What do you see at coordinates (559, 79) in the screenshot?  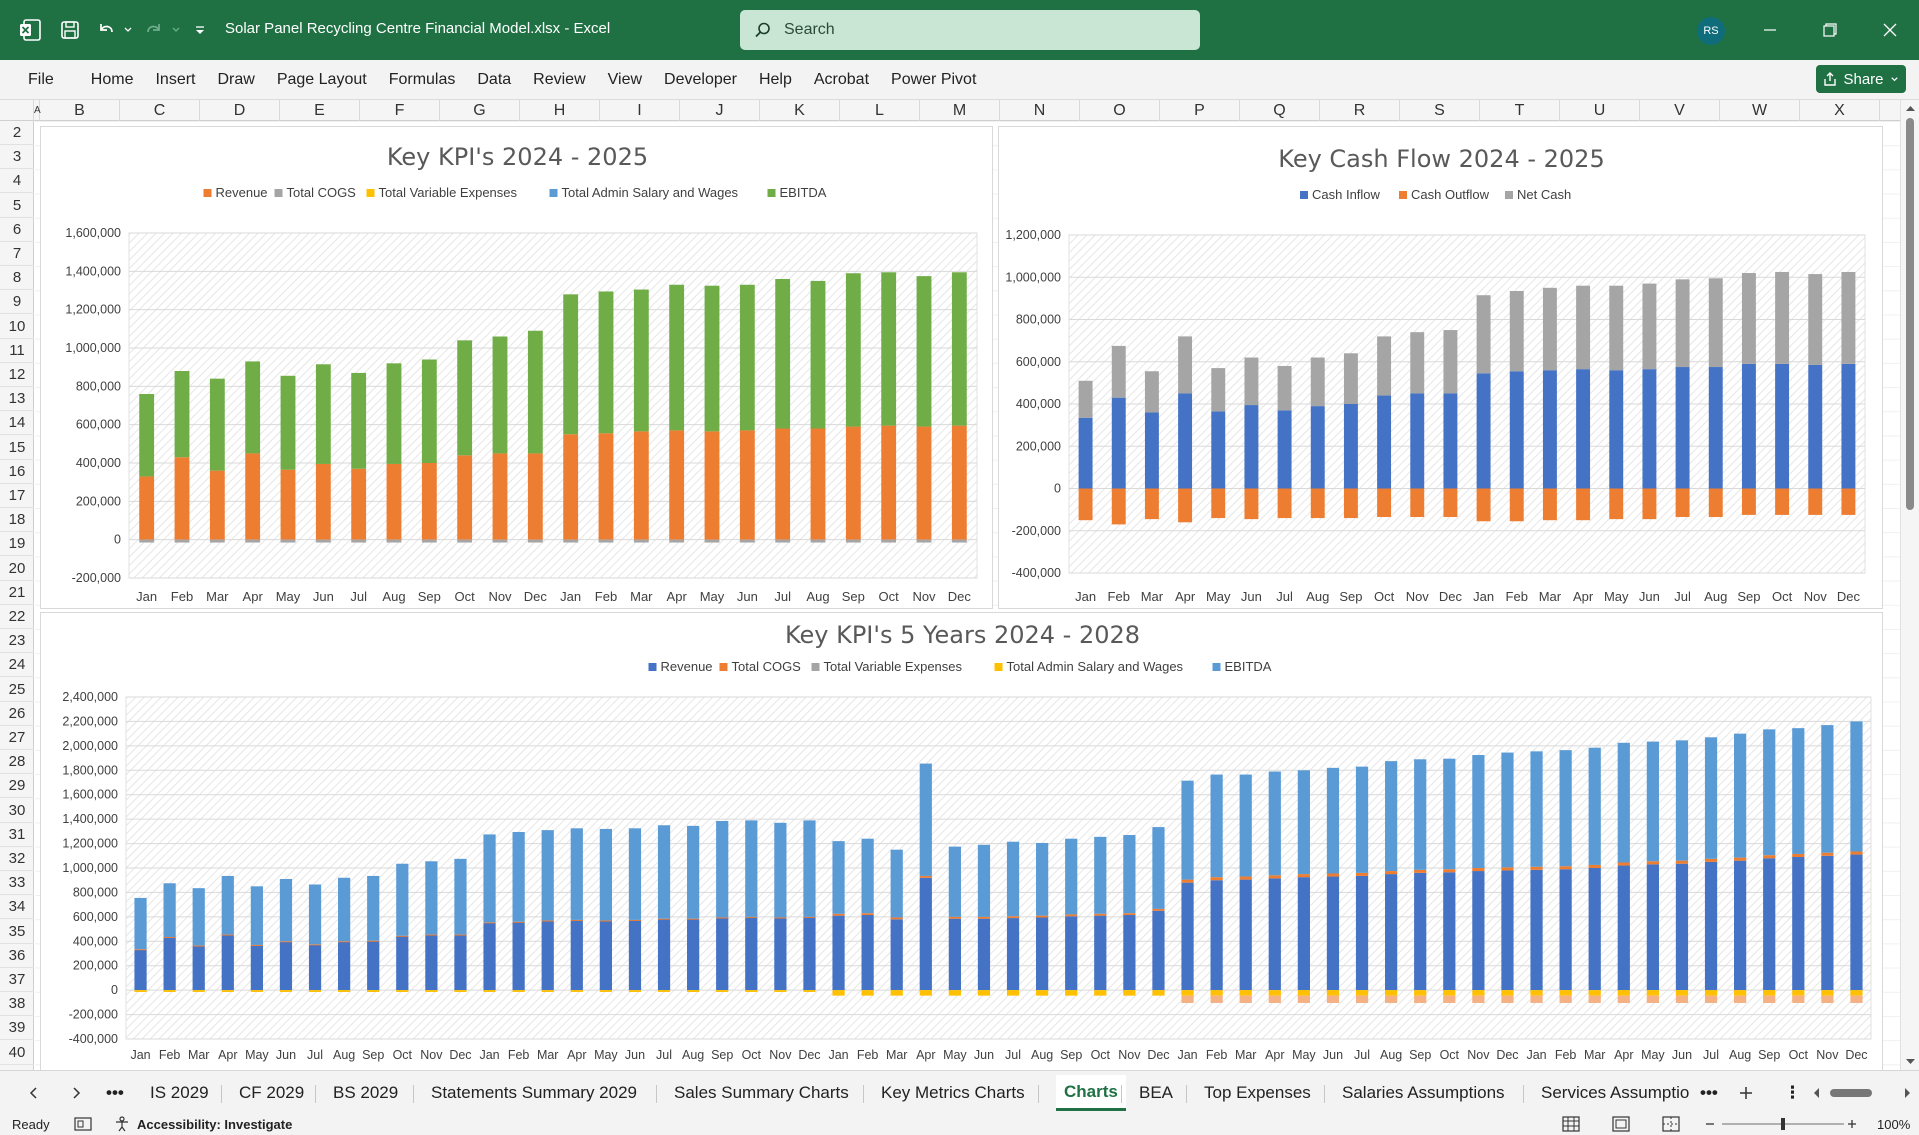 I see `ribbon-tab-review: Review` at bounding box center [559, 79].